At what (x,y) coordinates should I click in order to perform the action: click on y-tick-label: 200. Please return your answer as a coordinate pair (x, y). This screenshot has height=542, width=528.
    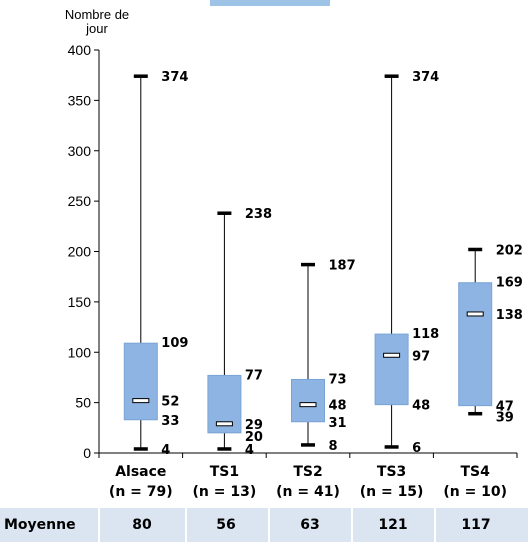
    Looking at the image, I should click on (80, 252).